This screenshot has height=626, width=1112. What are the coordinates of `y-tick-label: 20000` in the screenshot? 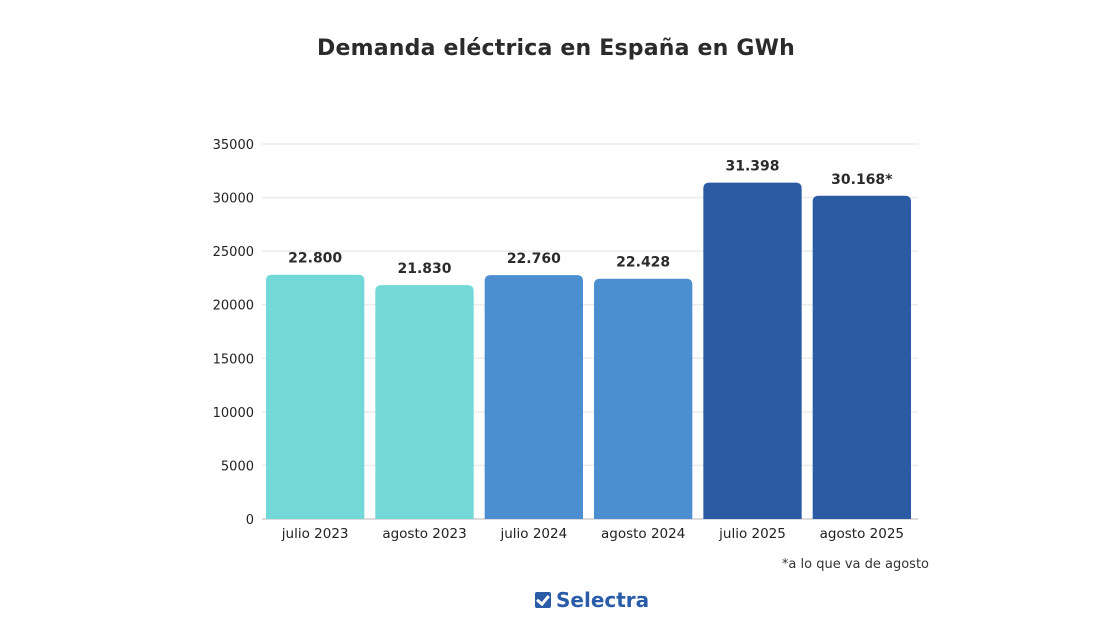 It's located at (233, 306).